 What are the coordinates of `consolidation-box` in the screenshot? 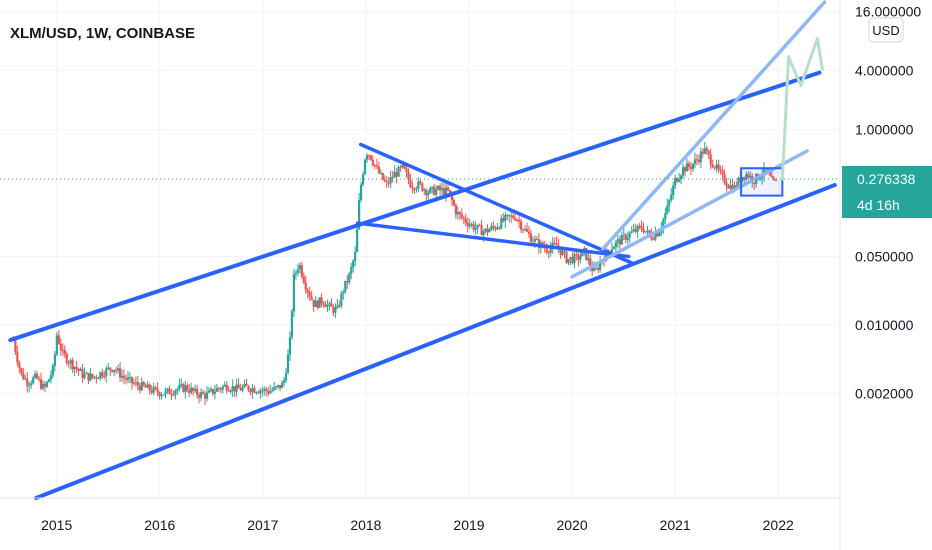 It's located at (762, 182).